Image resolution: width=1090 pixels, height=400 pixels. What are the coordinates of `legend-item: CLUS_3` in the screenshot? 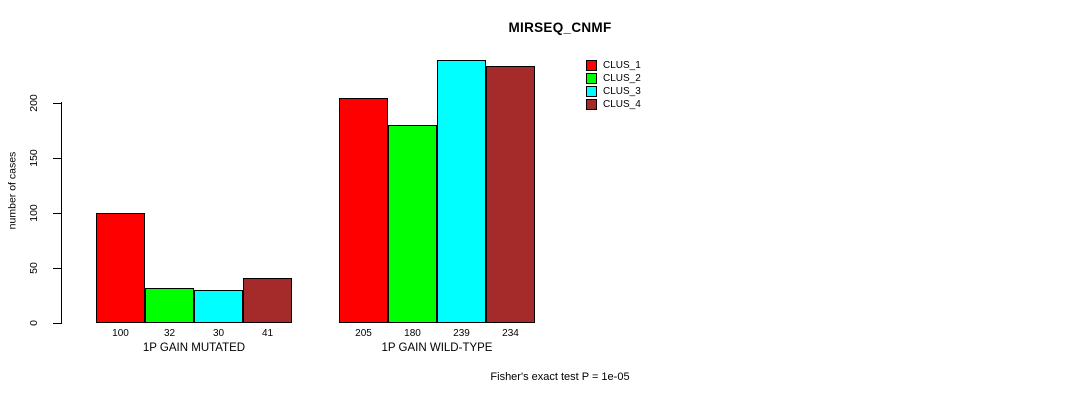 It's located at (613, 91).